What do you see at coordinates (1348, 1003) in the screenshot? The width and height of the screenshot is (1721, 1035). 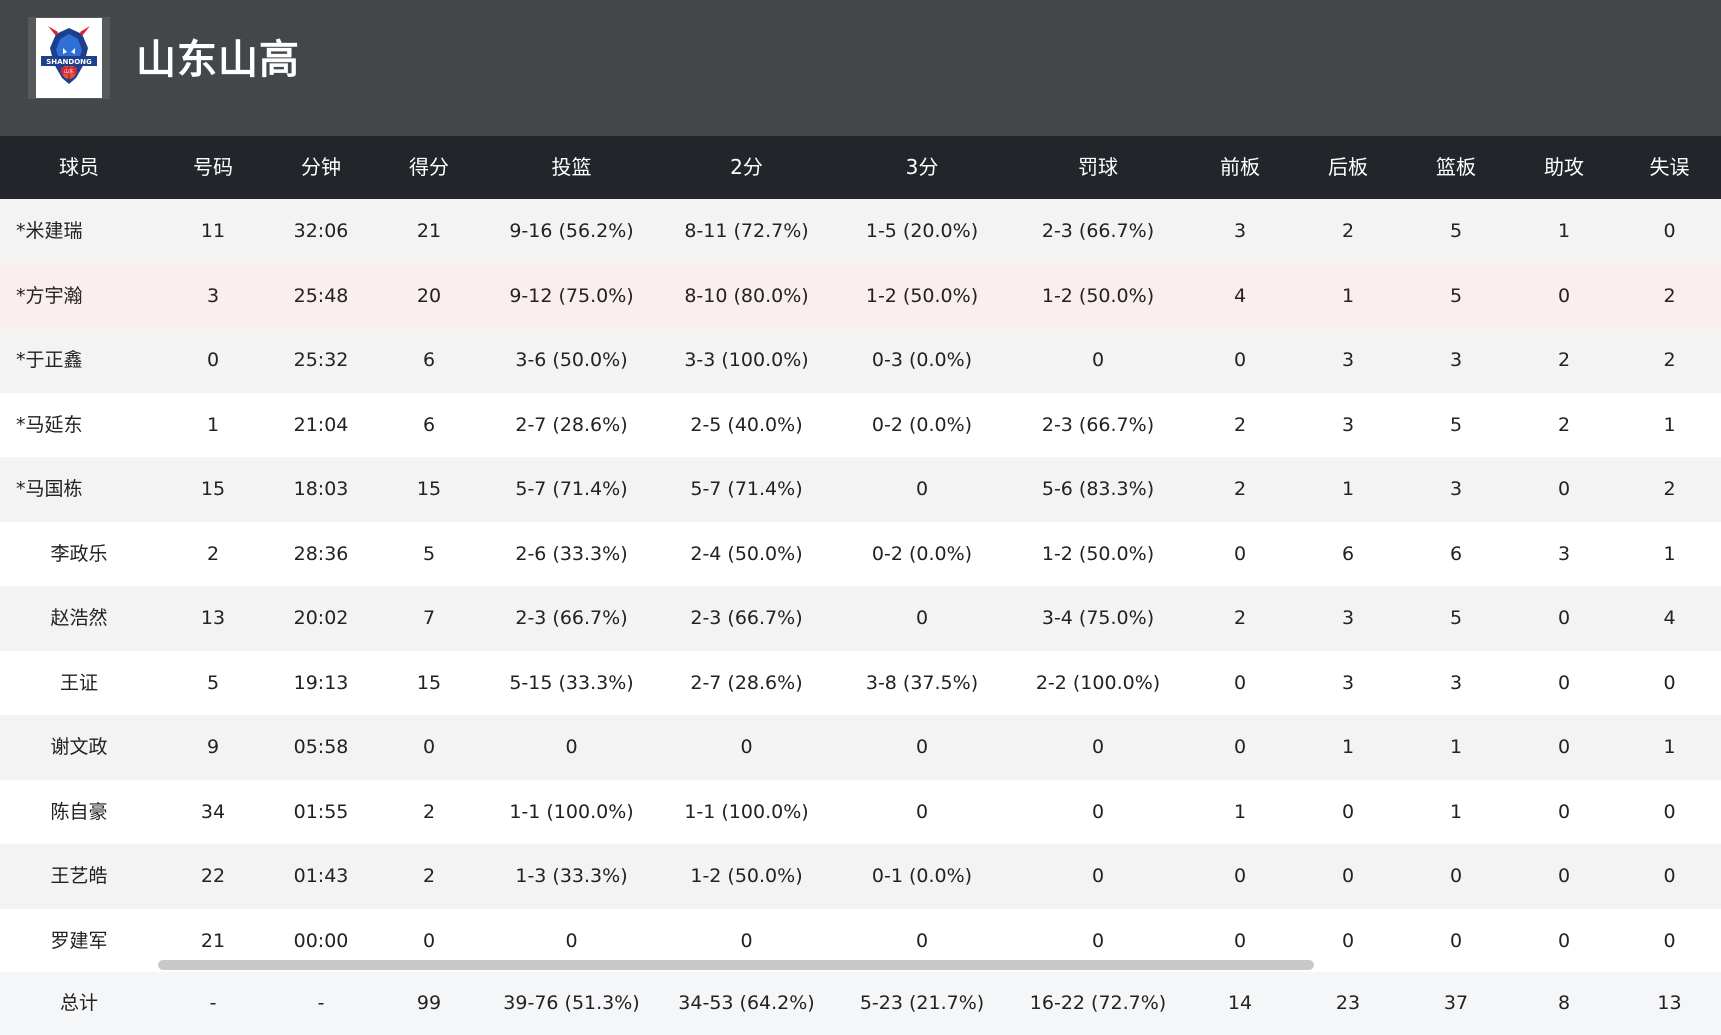 I see `totals-dreb: 23` at bounding box center [1348, 1003].